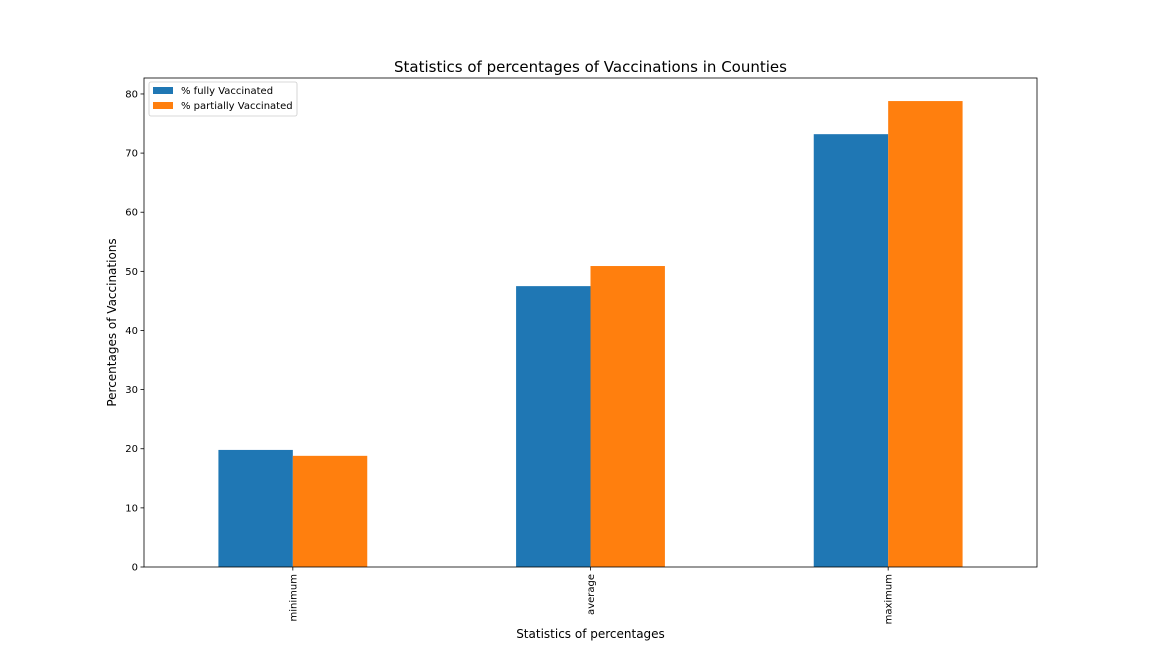 This screenshot has width=1152, height=648. I want to click on x-axis-title: Statistics of percentages, so click(590, 634).